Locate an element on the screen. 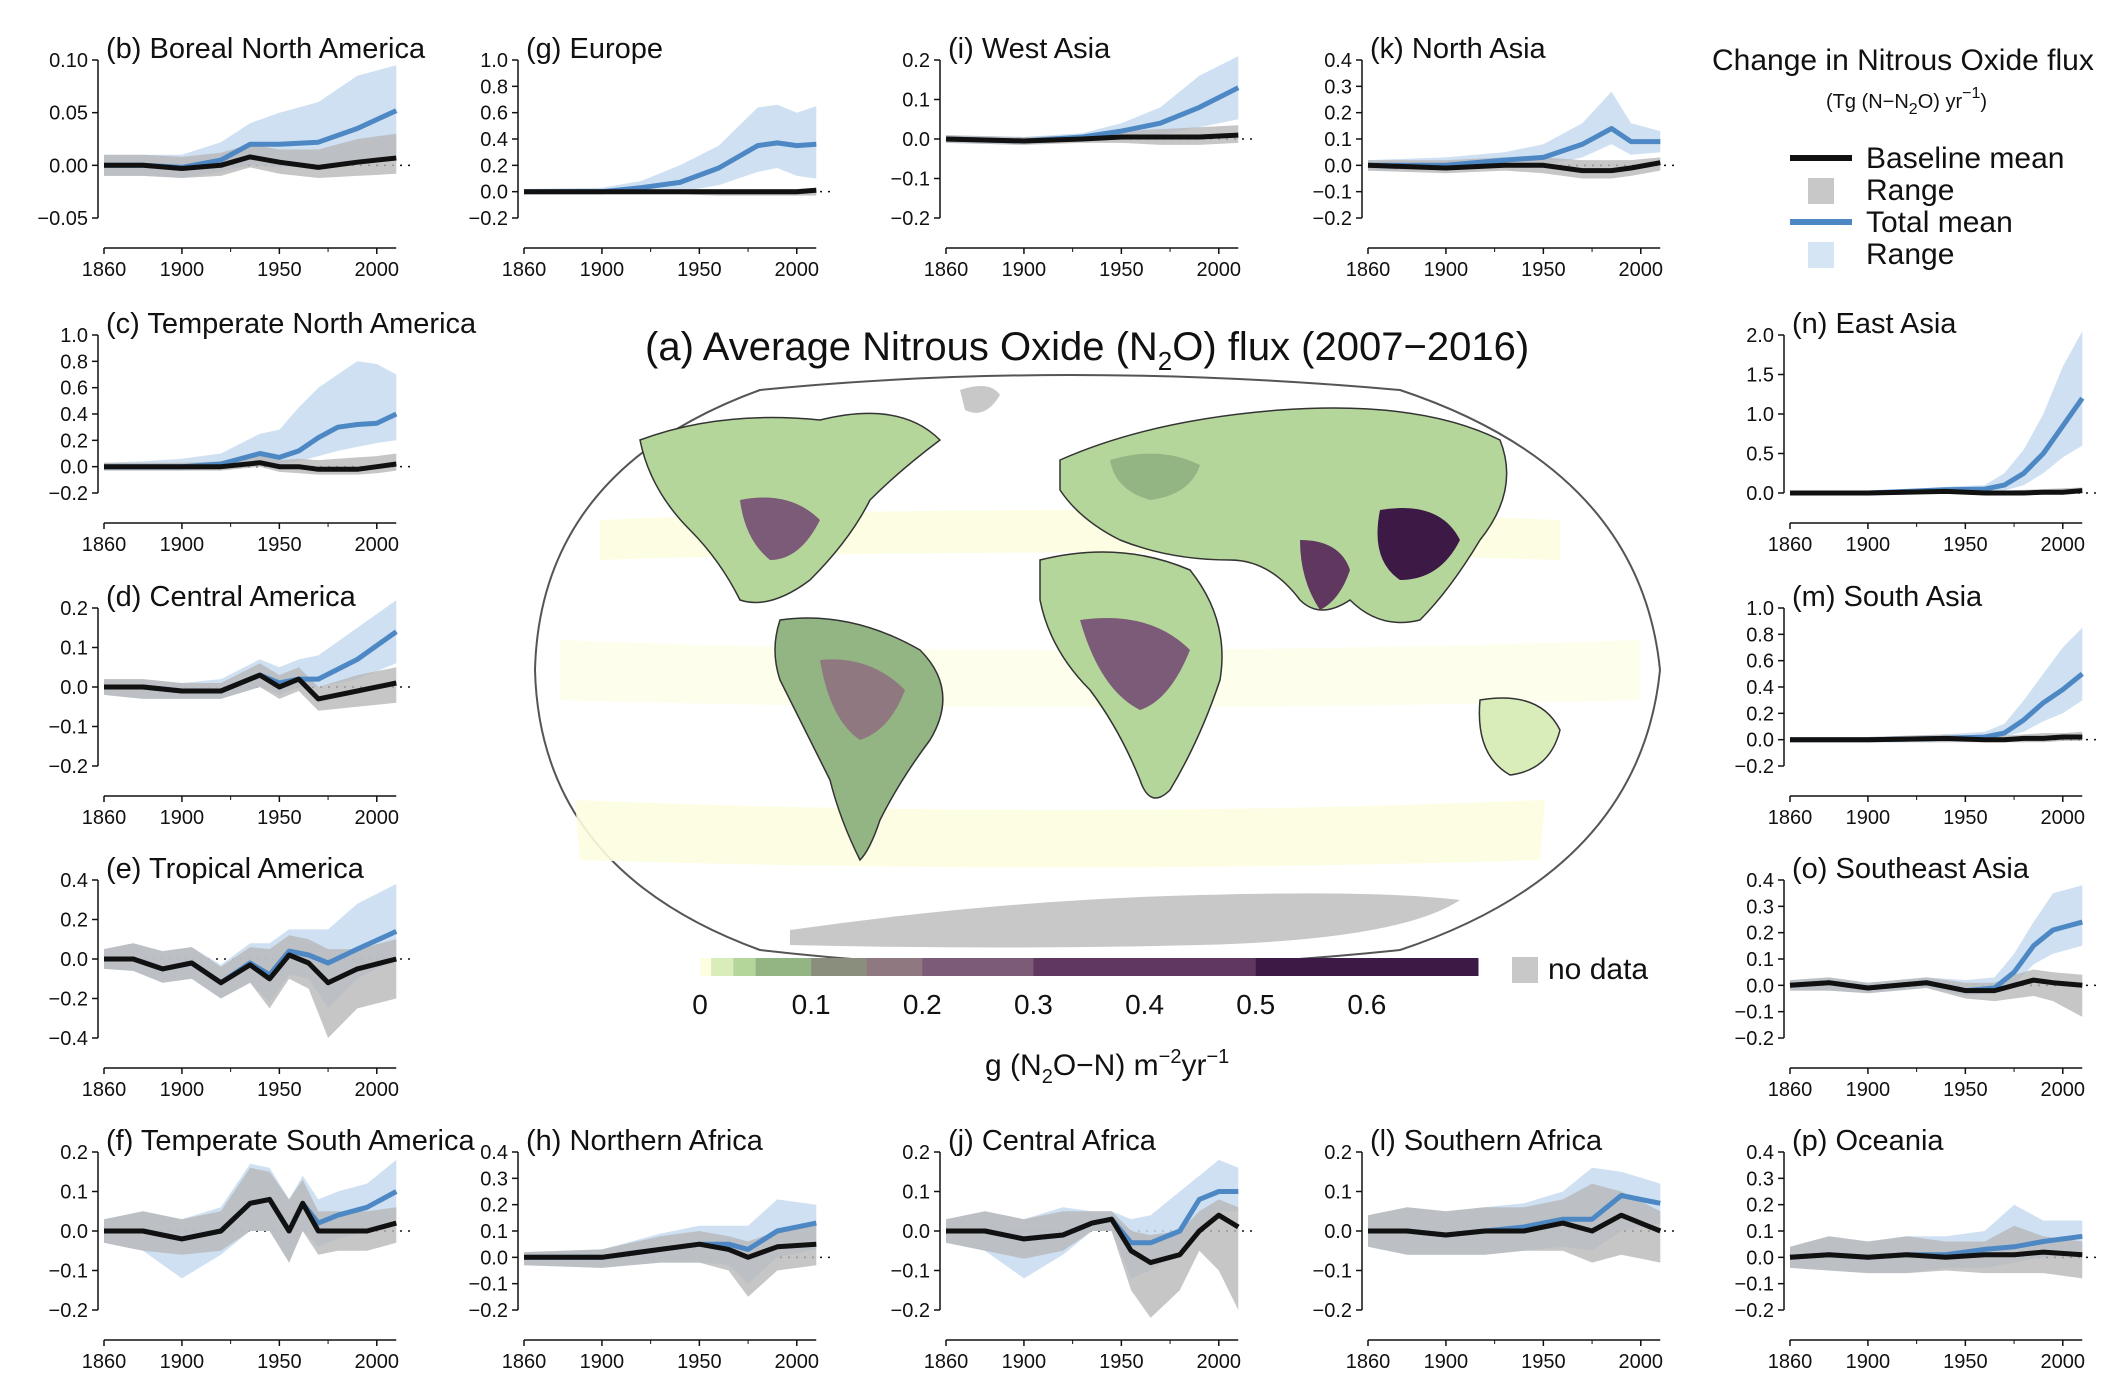 The width and height of the screenshot is (2127, 1397). legend-title: Change in Nitrous Oxide flux is located at coordinates (1903, 60).